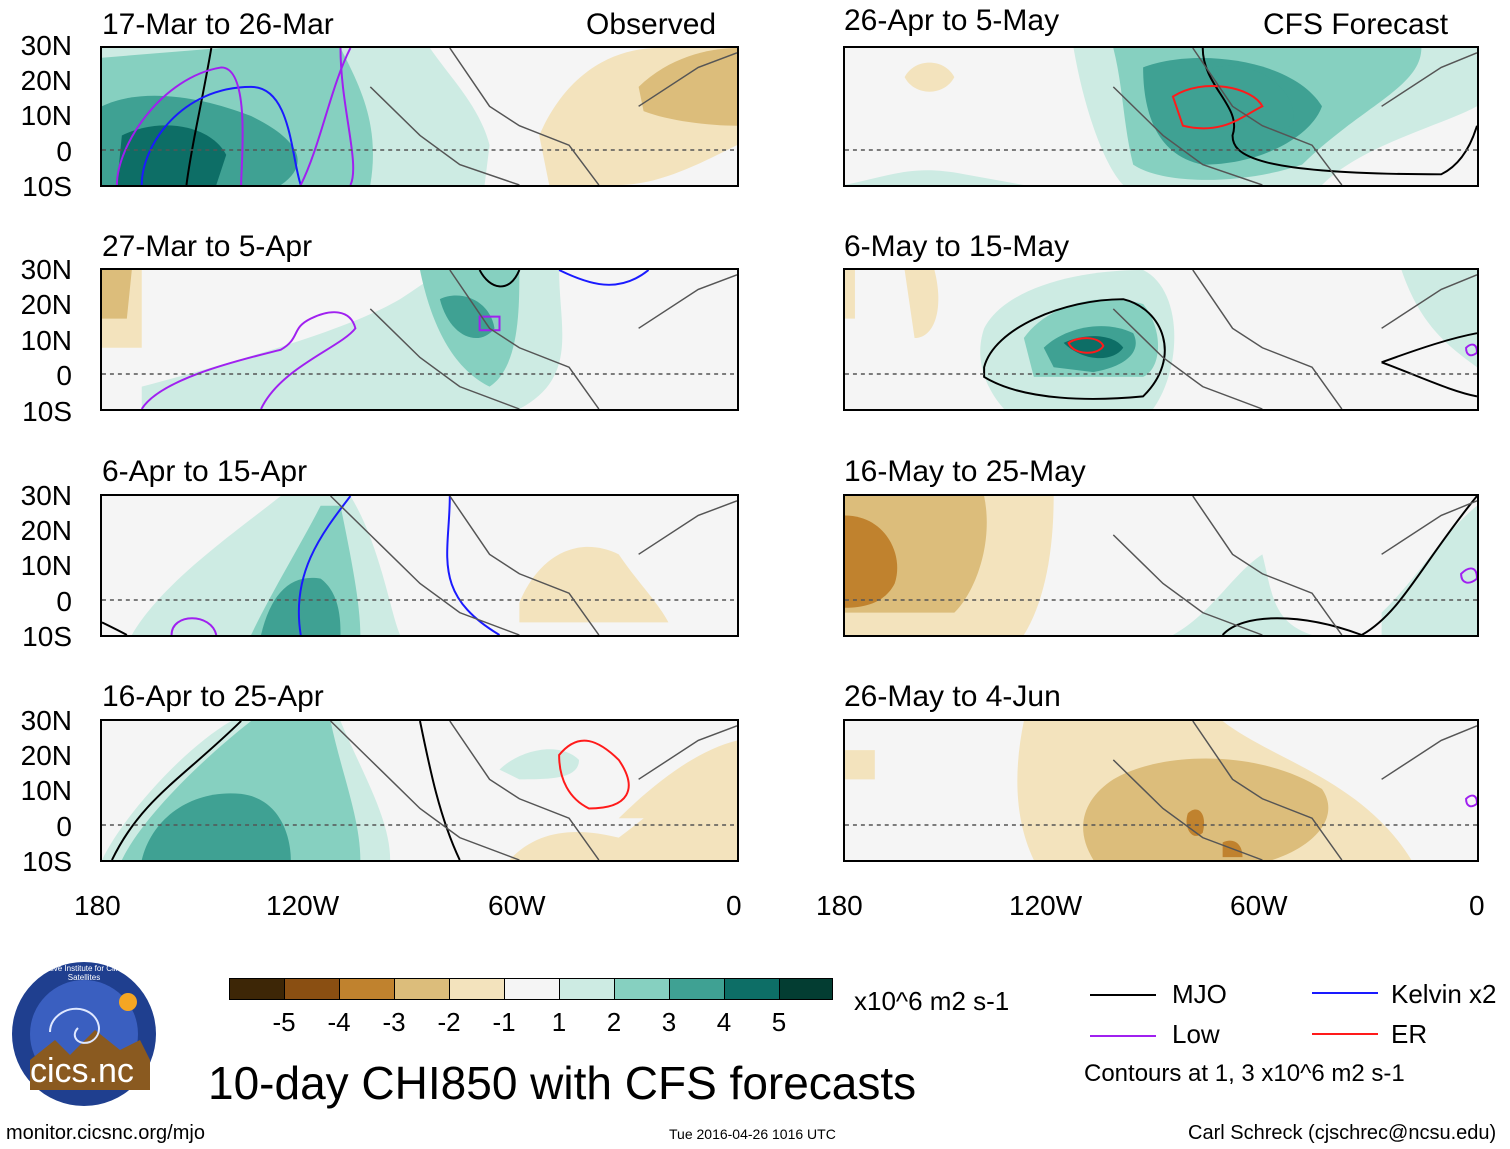 This screenshot has height=1149, width=1510. Describe the element at coordinates (1244, 1073) in the screenshot. I see `legend-note: Contours at 1, 3 x10^6 m2 s-1` at that location.